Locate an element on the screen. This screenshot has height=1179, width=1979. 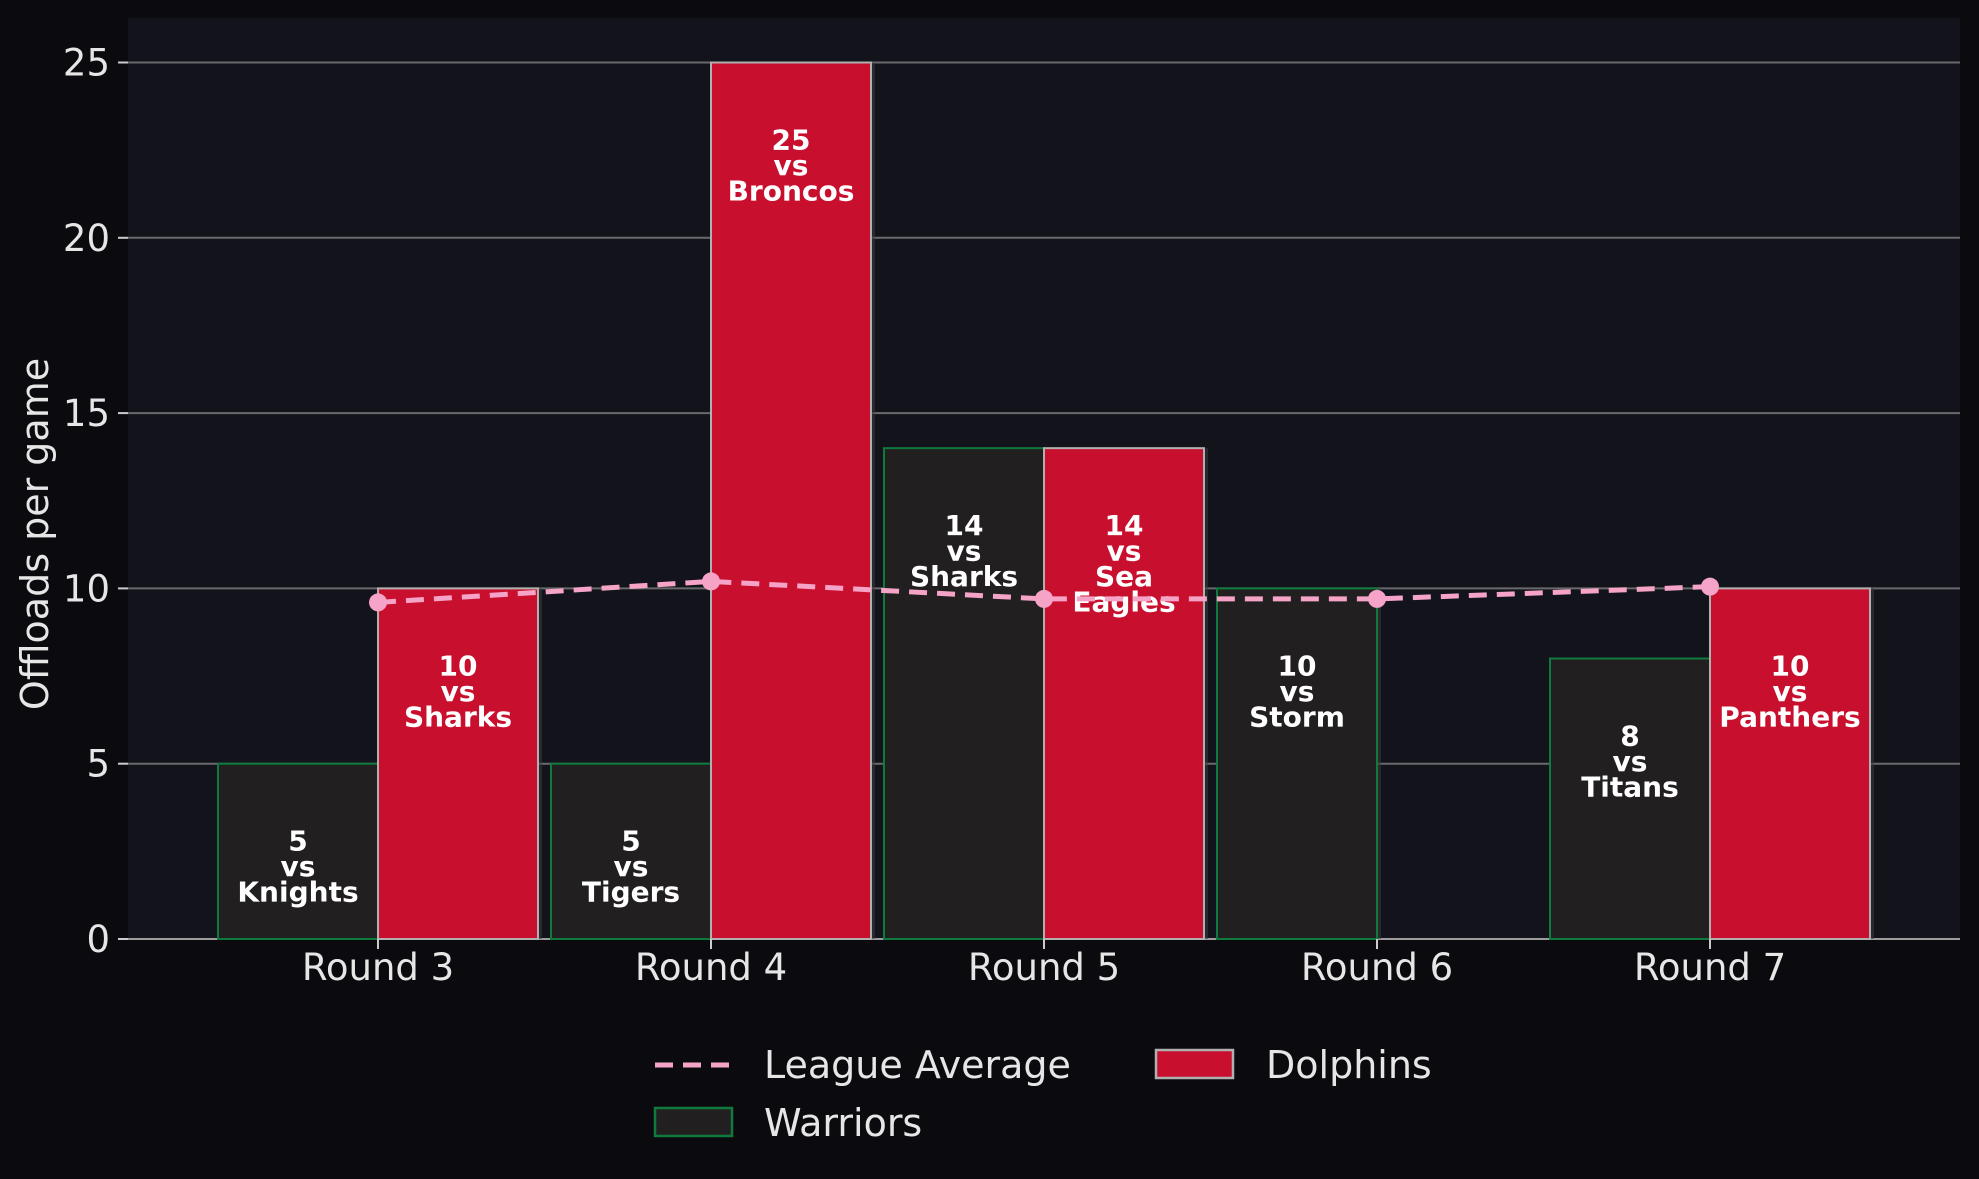
y-tick-label: 25 is located at coordinates (86, 63).